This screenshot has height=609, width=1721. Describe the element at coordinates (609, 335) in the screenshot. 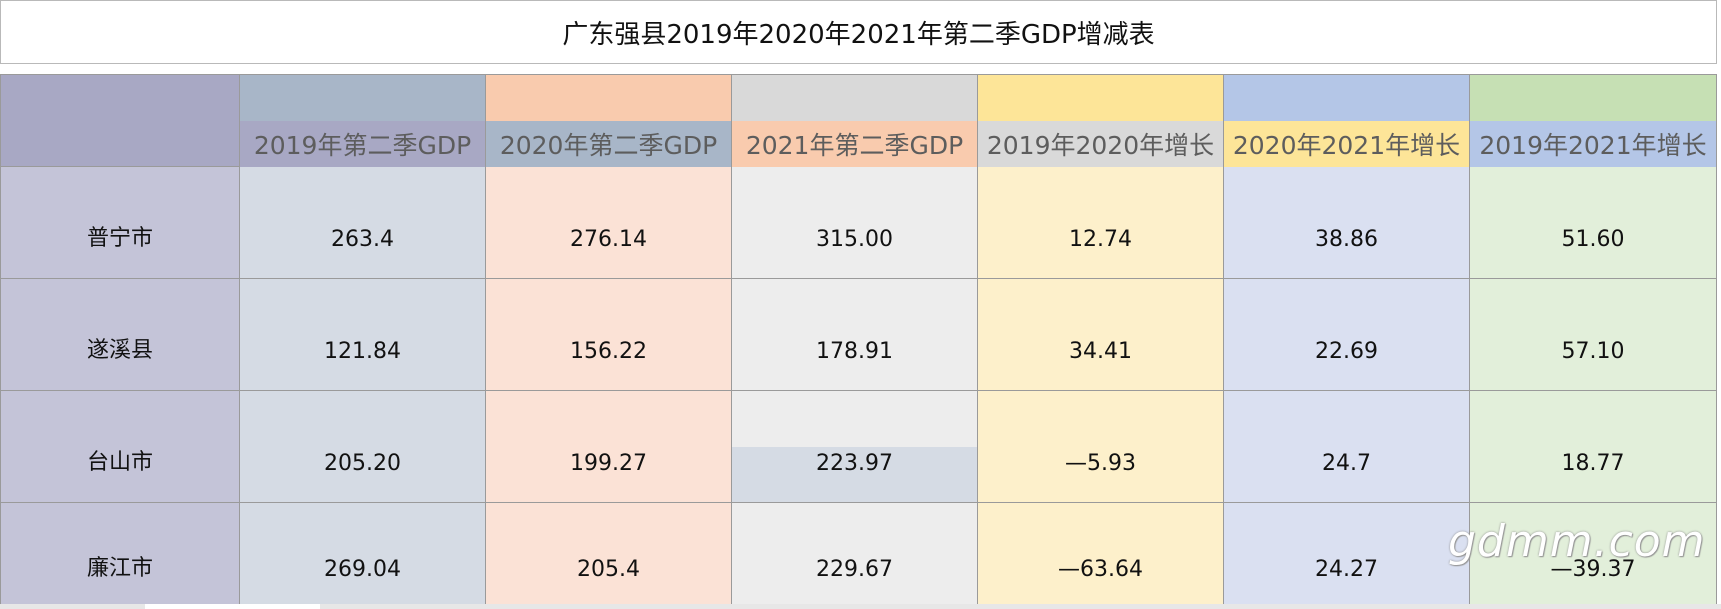

I see `value-cell: 156.22` at that location.